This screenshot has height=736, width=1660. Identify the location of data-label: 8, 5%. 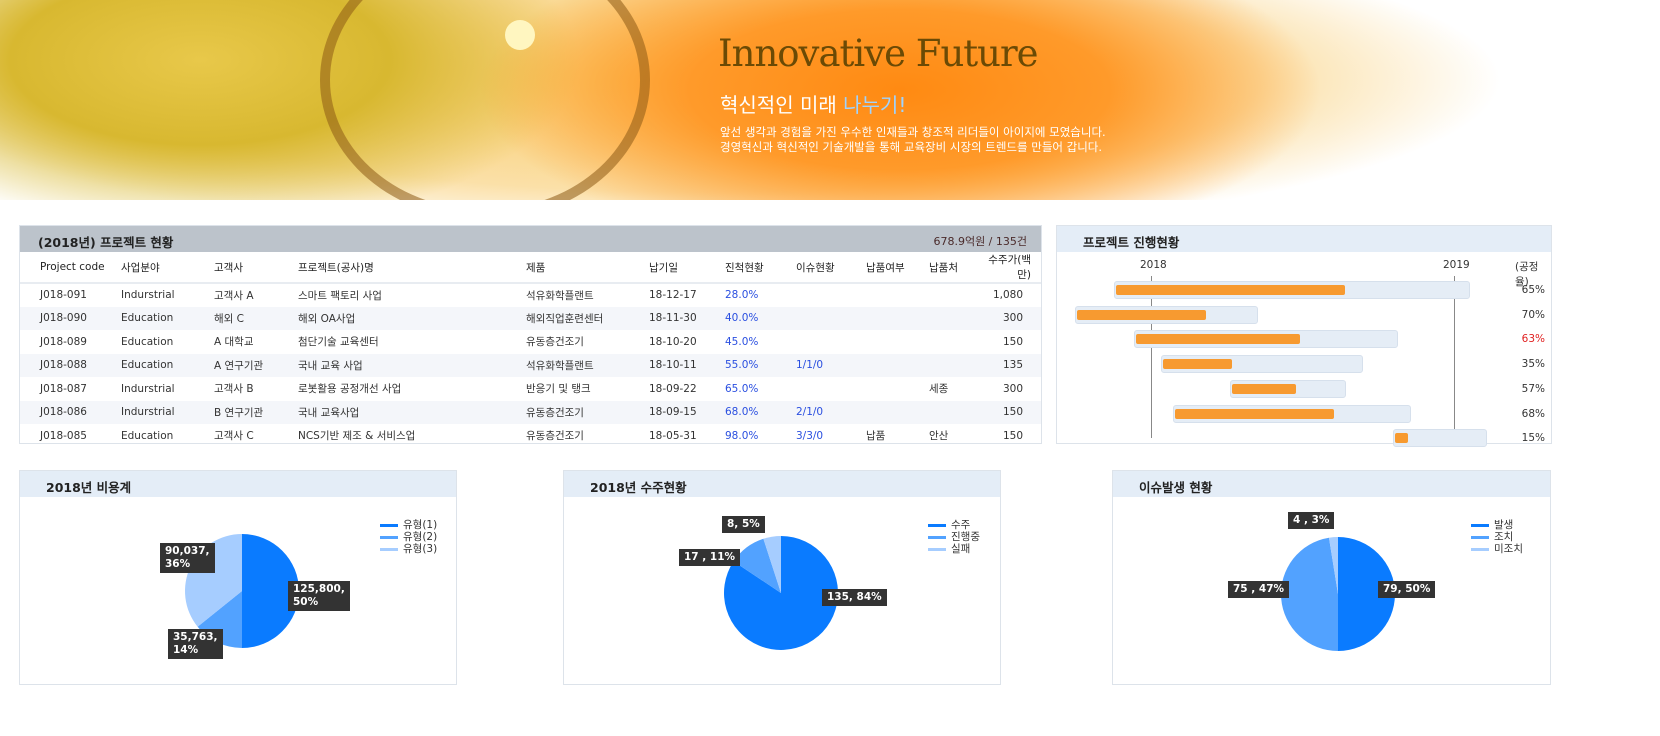
(743, 524).